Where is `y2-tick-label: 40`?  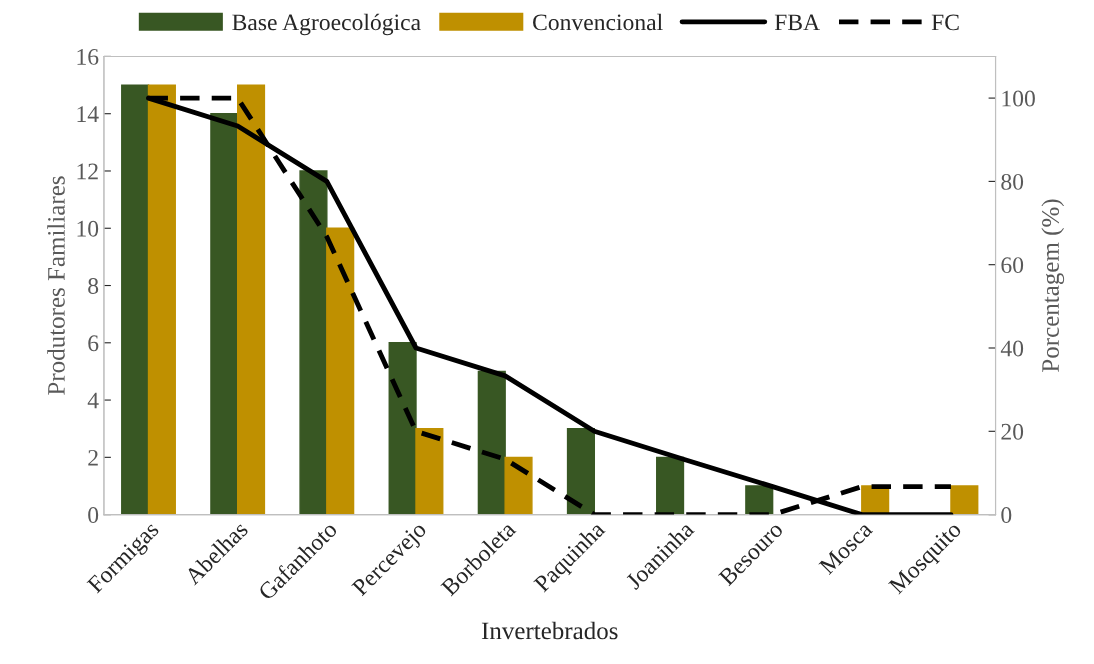 y2-tick-label: 40 is located at coordinates (1012, 348).